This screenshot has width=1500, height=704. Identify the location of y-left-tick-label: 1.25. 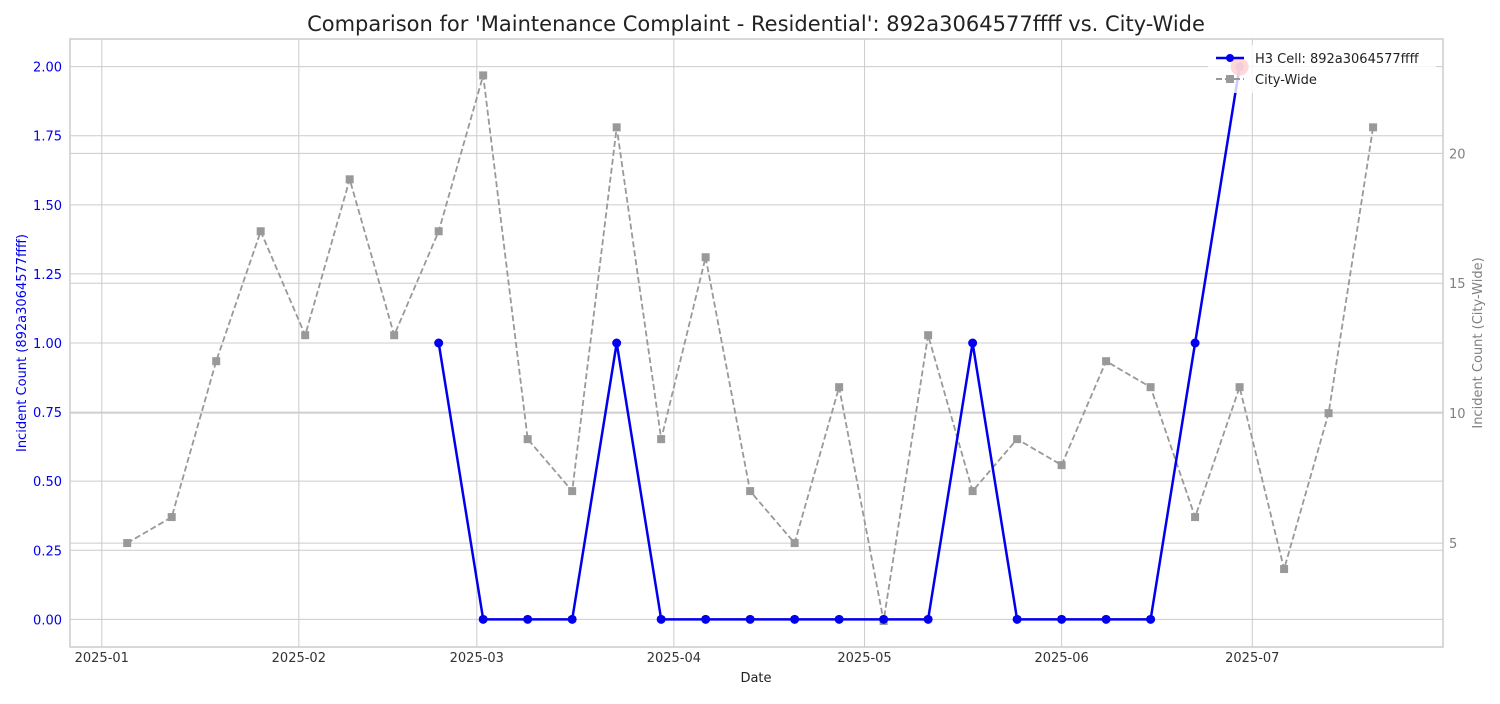
(47, 275).